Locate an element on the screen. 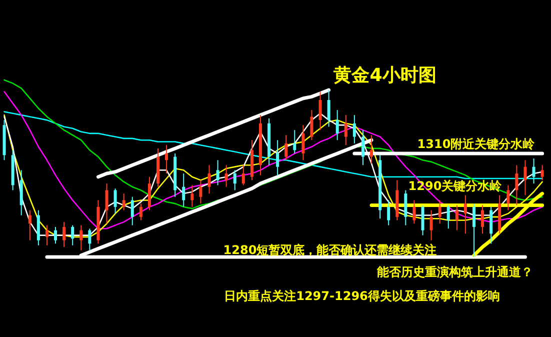  text: 日内重点关注1297-1296得失以及重磅事件的影响 is located at coordinates (362, 296).